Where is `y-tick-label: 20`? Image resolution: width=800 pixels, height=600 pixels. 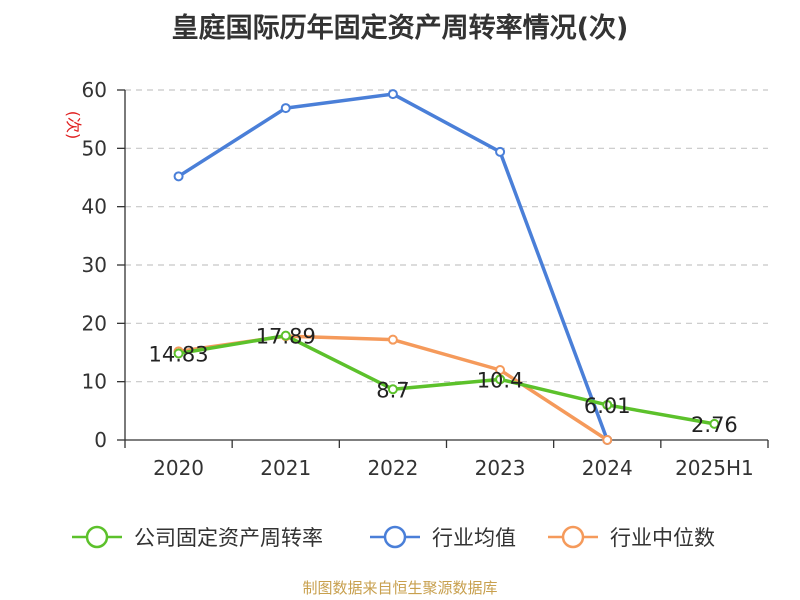
y-tick-label: 20 is located at coordinates (94, 323).